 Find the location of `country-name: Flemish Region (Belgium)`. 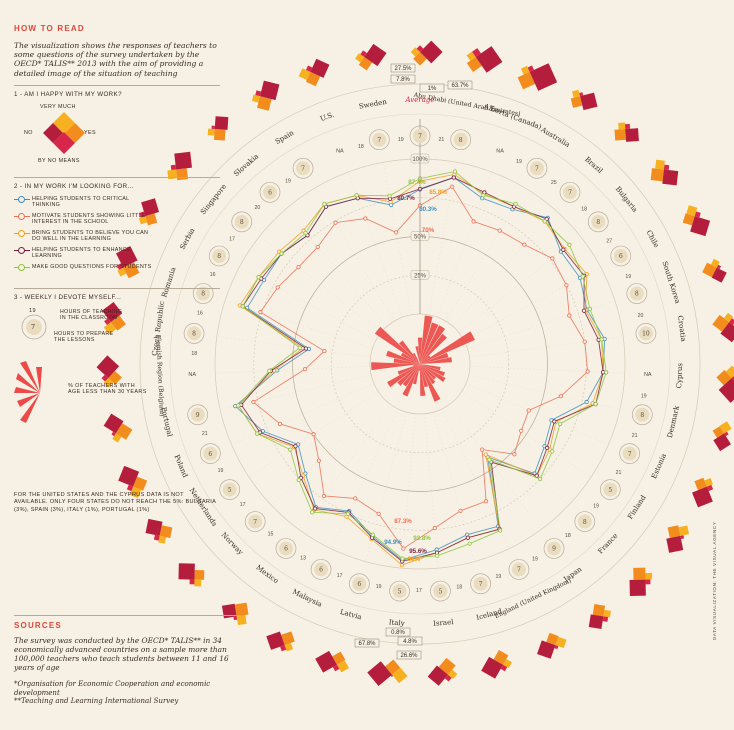

country-name: Flemish Region (Belgium) is located at coordinates (159, 376).